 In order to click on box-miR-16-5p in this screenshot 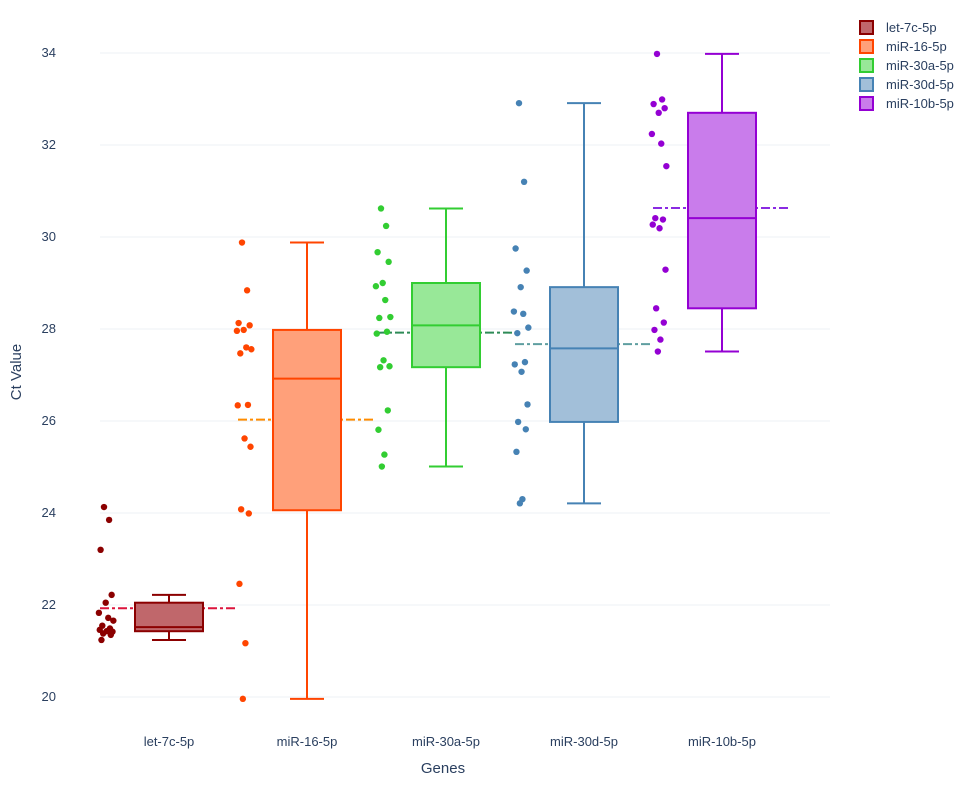, I will do `click(307, 470)`.